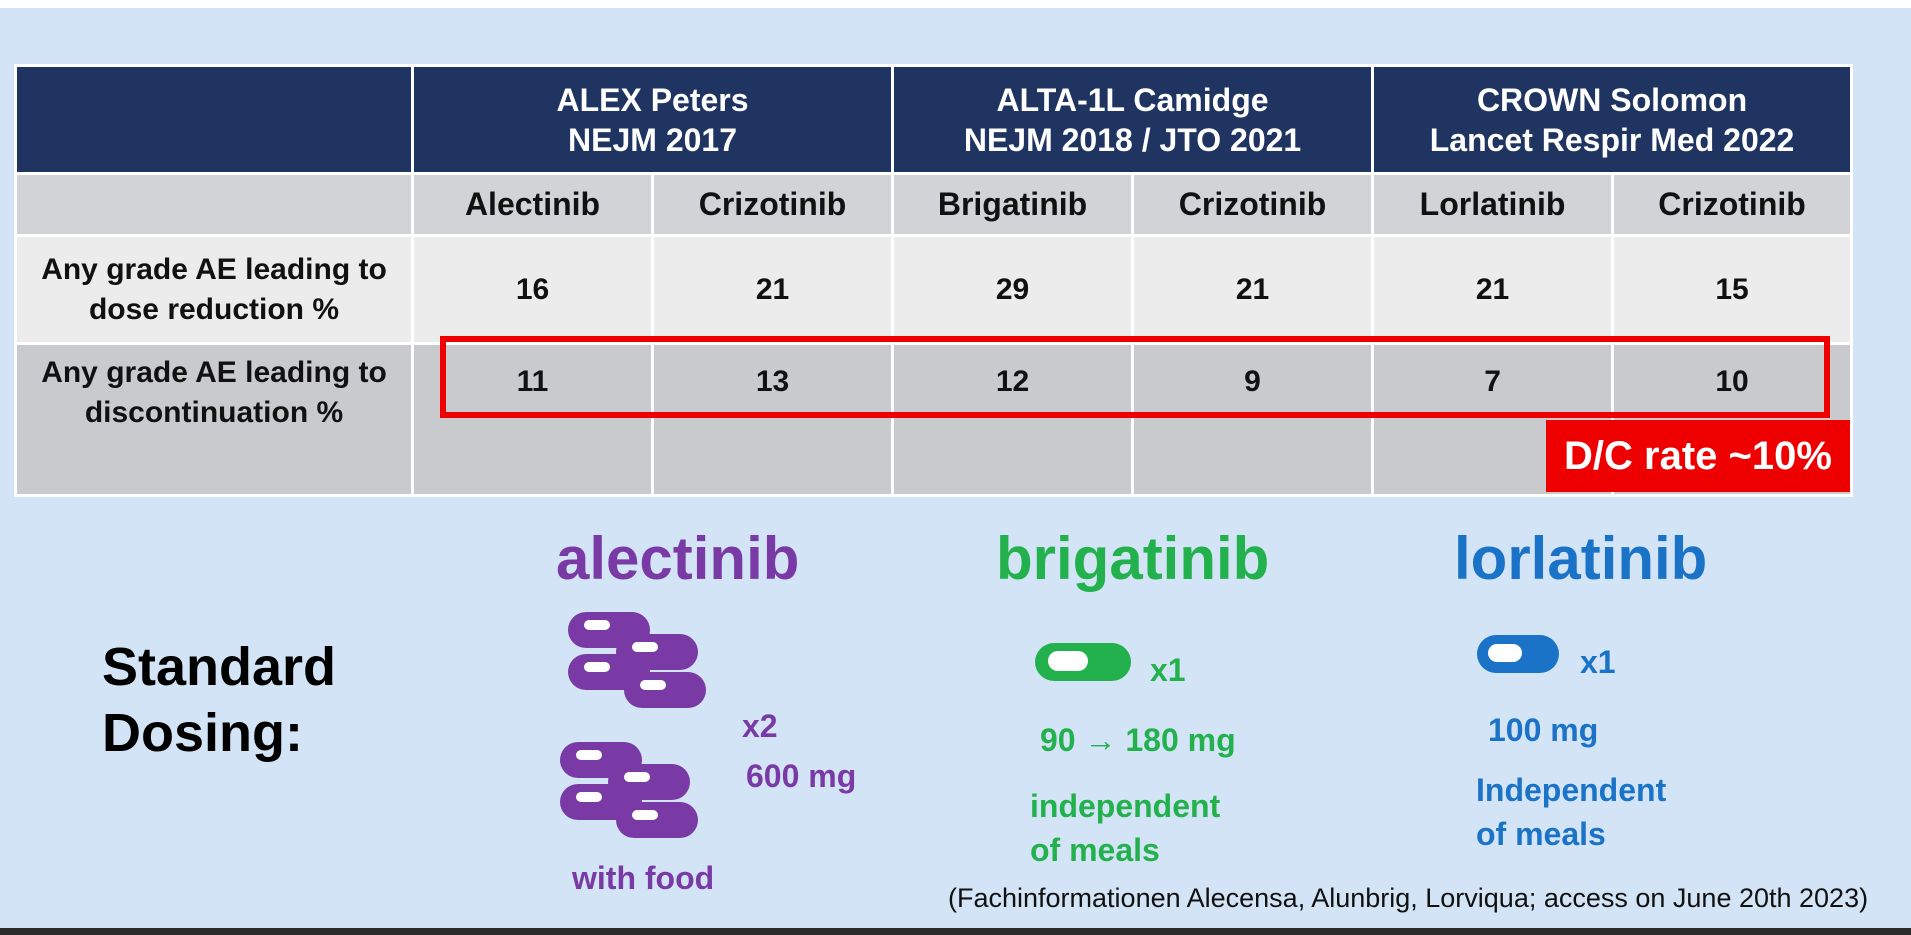  What do you see at coordinates (1732, 289) in the screenshot?
I see `table-cell: 15` at bounding box center [1732, 289].